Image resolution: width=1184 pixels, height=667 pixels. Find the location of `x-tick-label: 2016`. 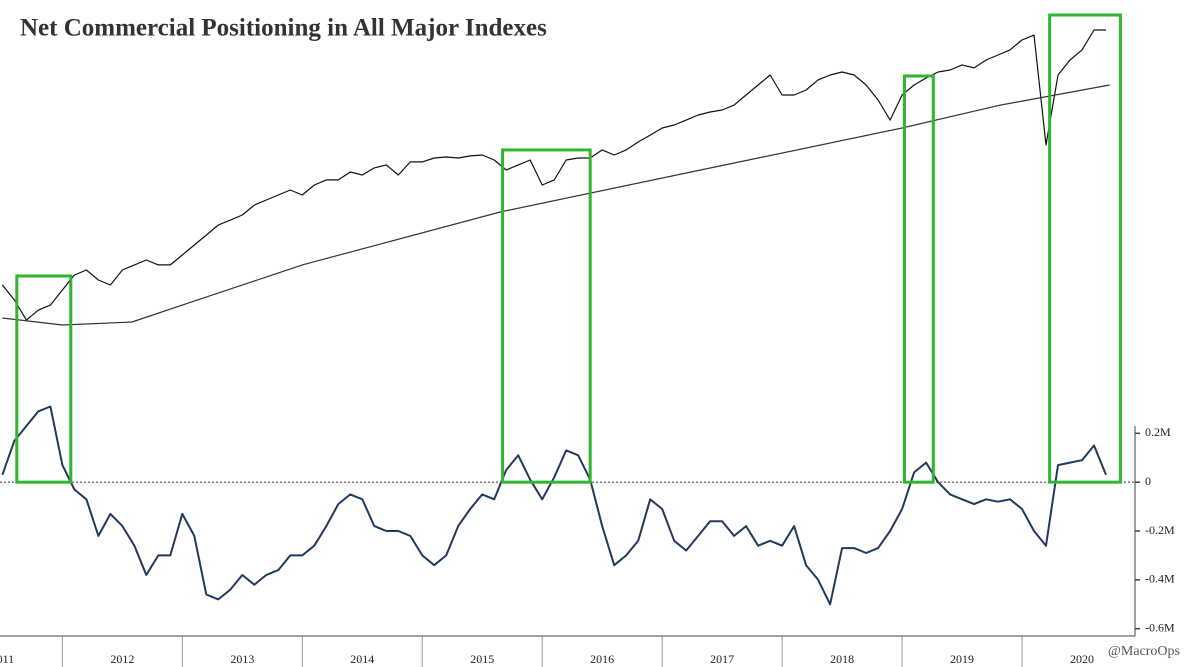

x-tick-label: 2016 is located at coordinates (602, 659).